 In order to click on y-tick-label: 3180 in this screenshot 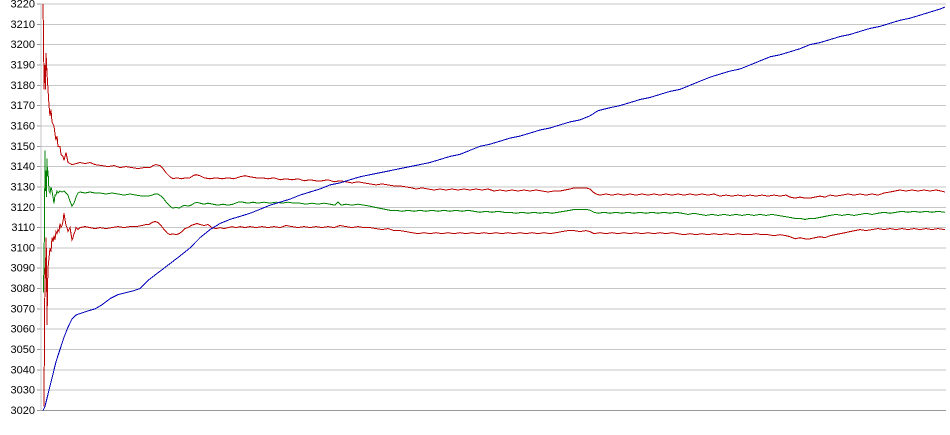, I will do `click(23, 86)`.